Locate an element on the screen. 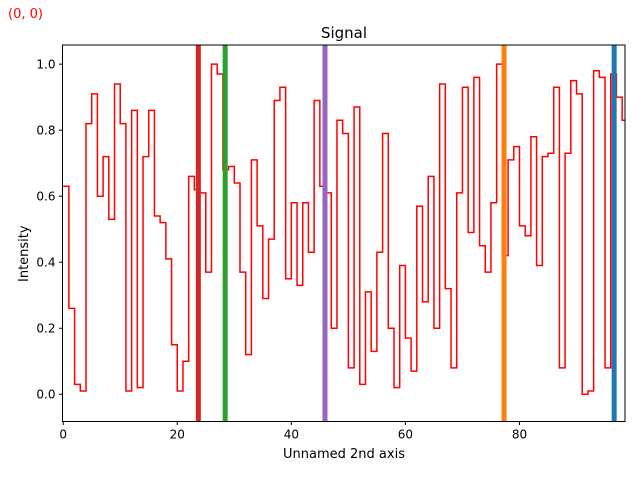 The image size is (640, 480). x-tick-label: 0 is located at coordinates (63, 435).